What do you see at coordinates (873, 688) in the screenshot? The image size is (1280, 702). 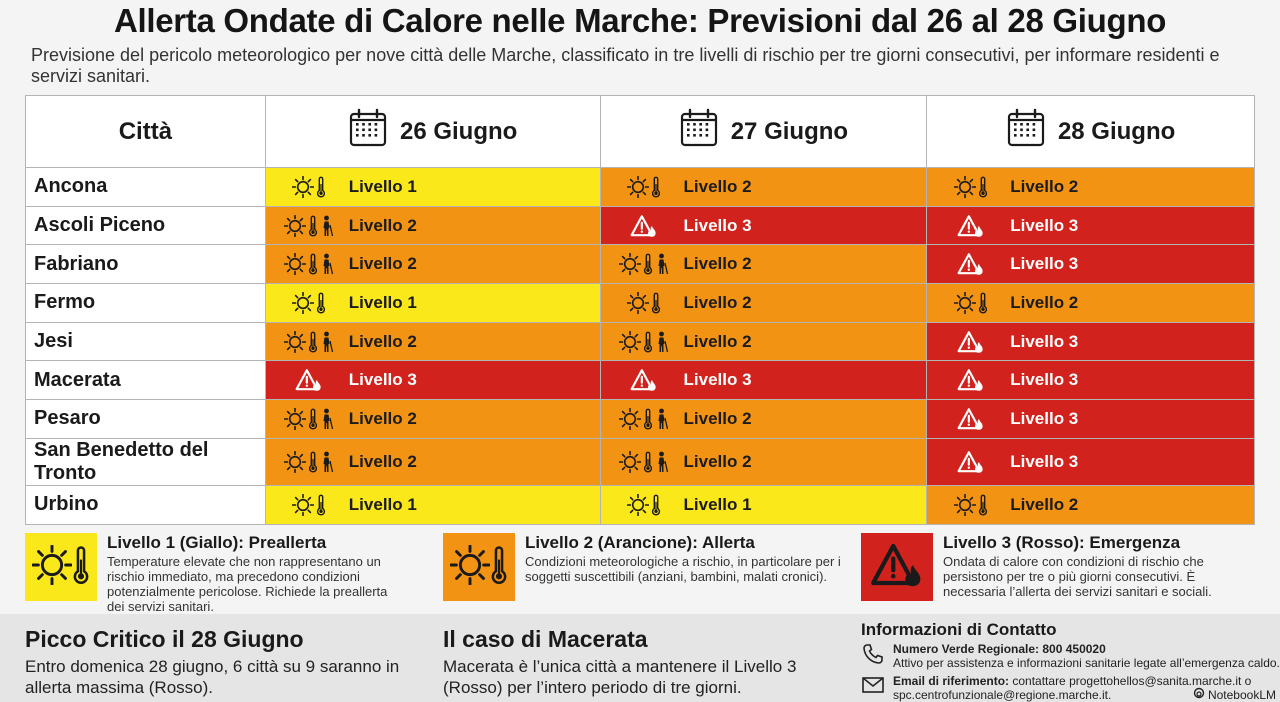 I see `mail-icon` at bounding box center [873, 688].